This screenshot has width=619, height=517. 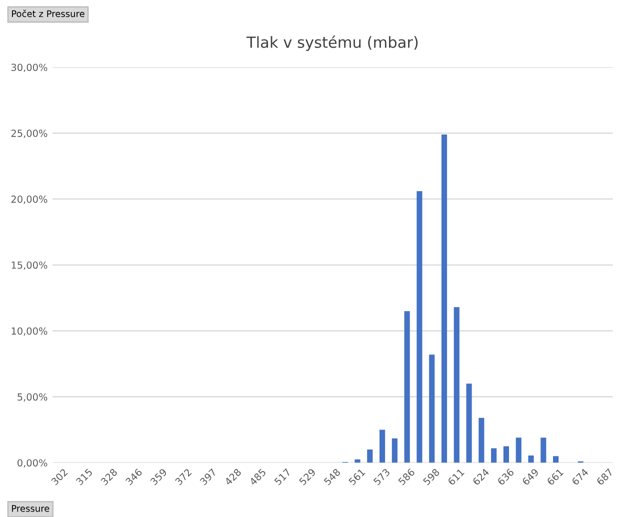 I want to click on x-tick-label: 485, so click(x=257, y=477).